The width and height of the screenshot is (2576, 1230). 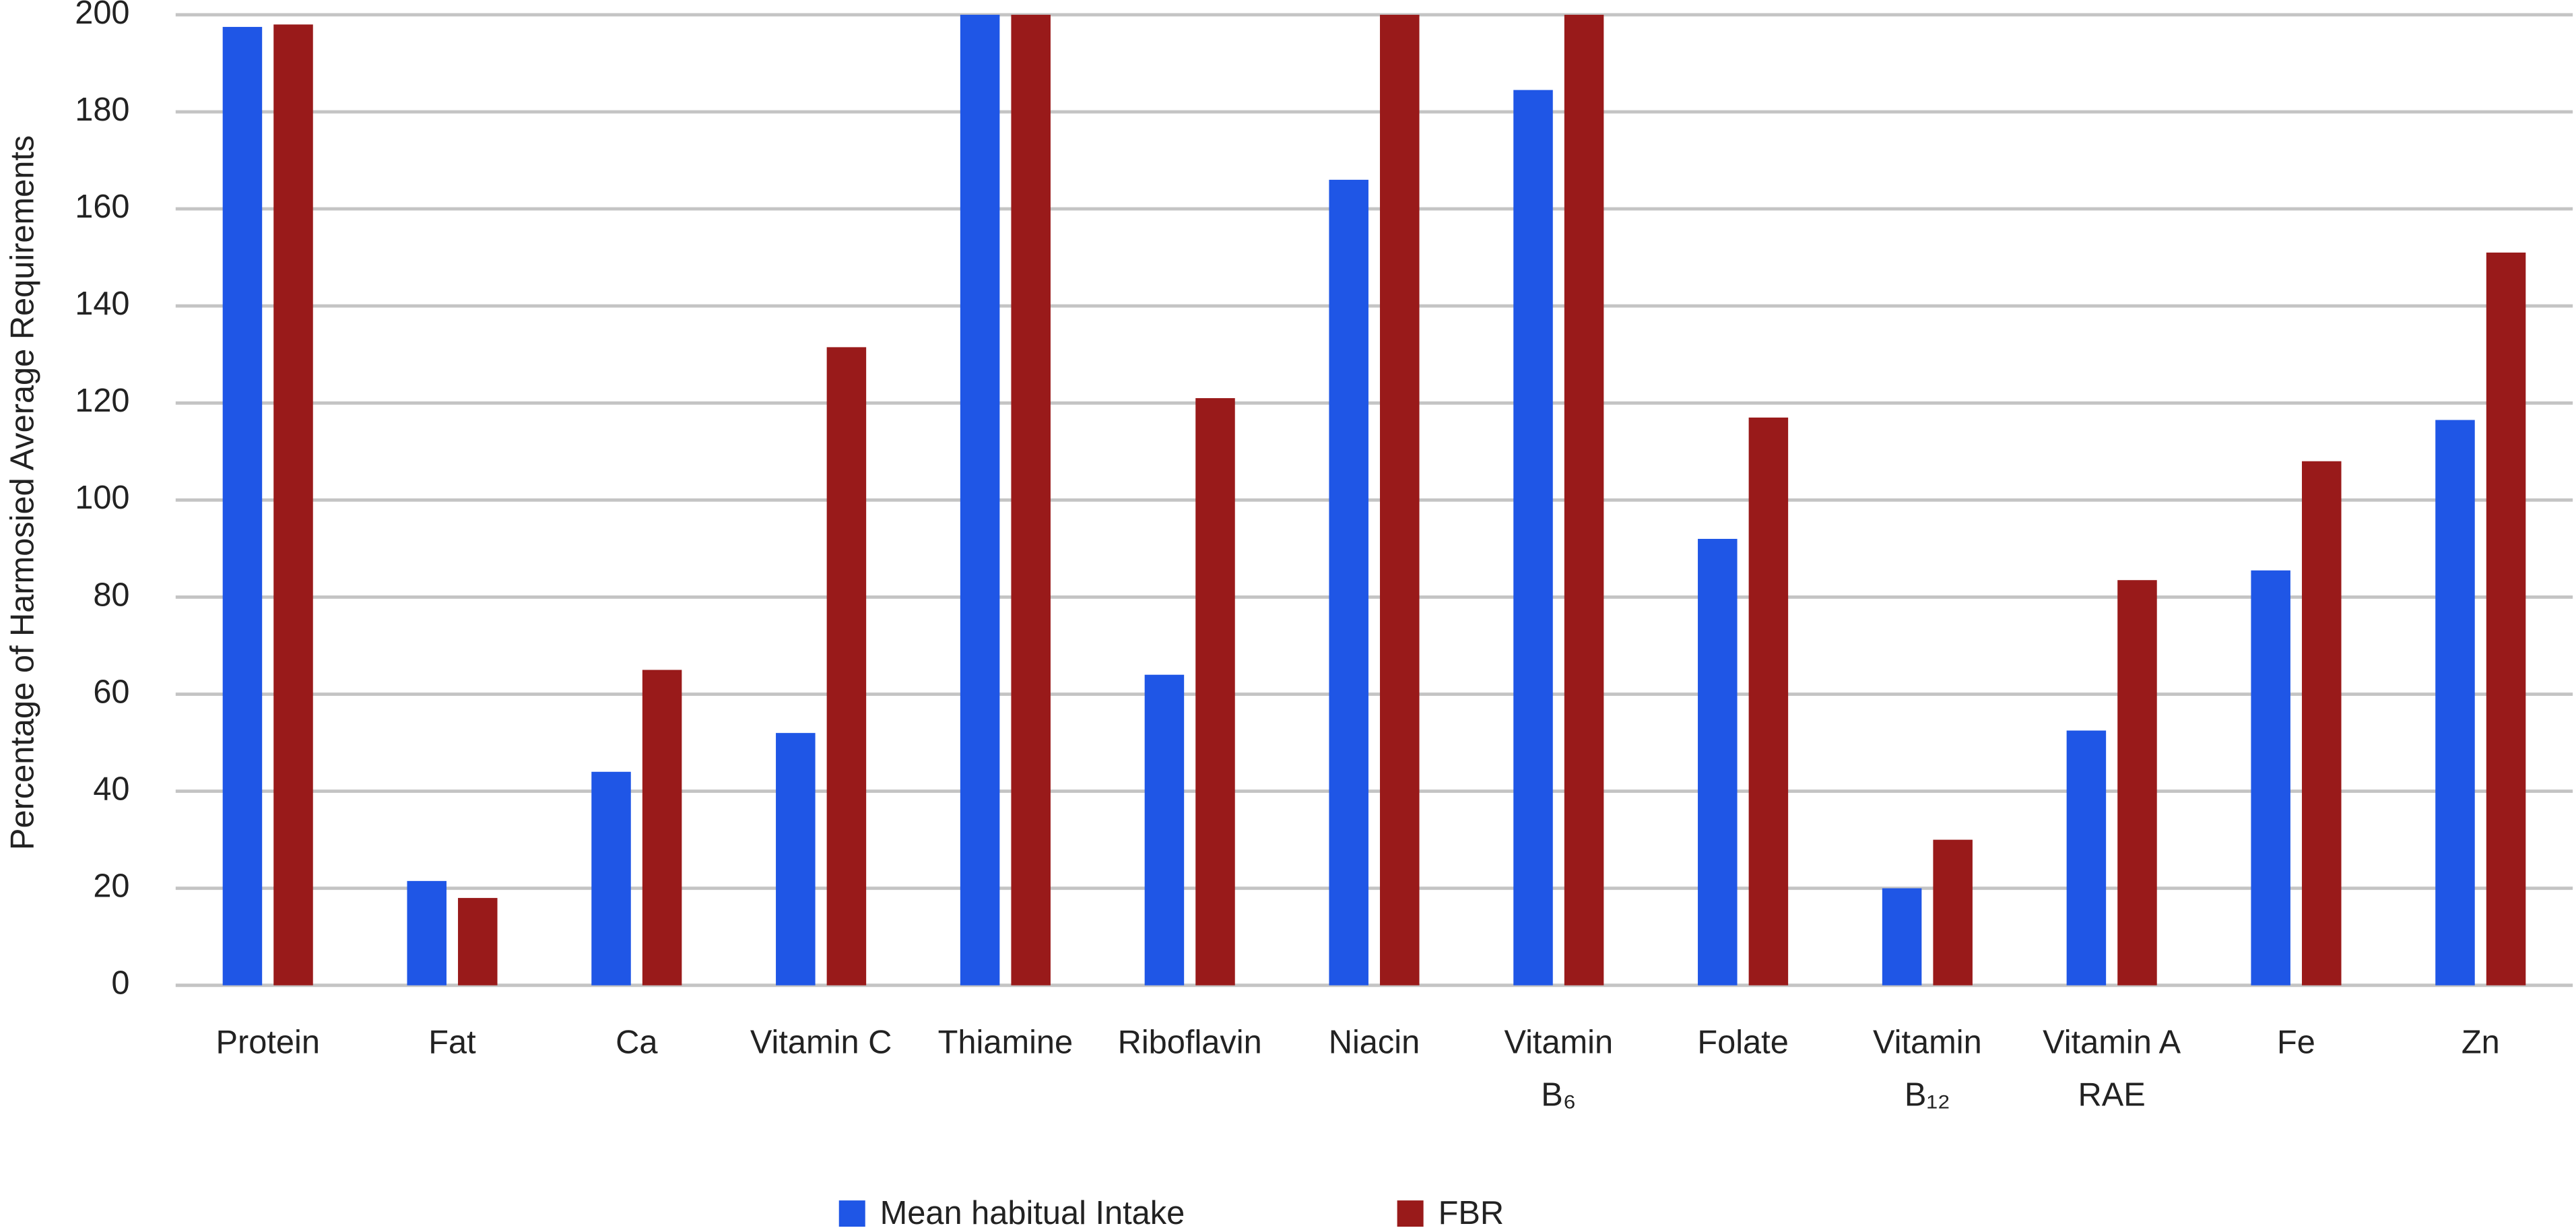 What do you see at coordinates (102, 207) in the screenshot?
I see `y-tick-label: 160` at bounding box center [102, 207].